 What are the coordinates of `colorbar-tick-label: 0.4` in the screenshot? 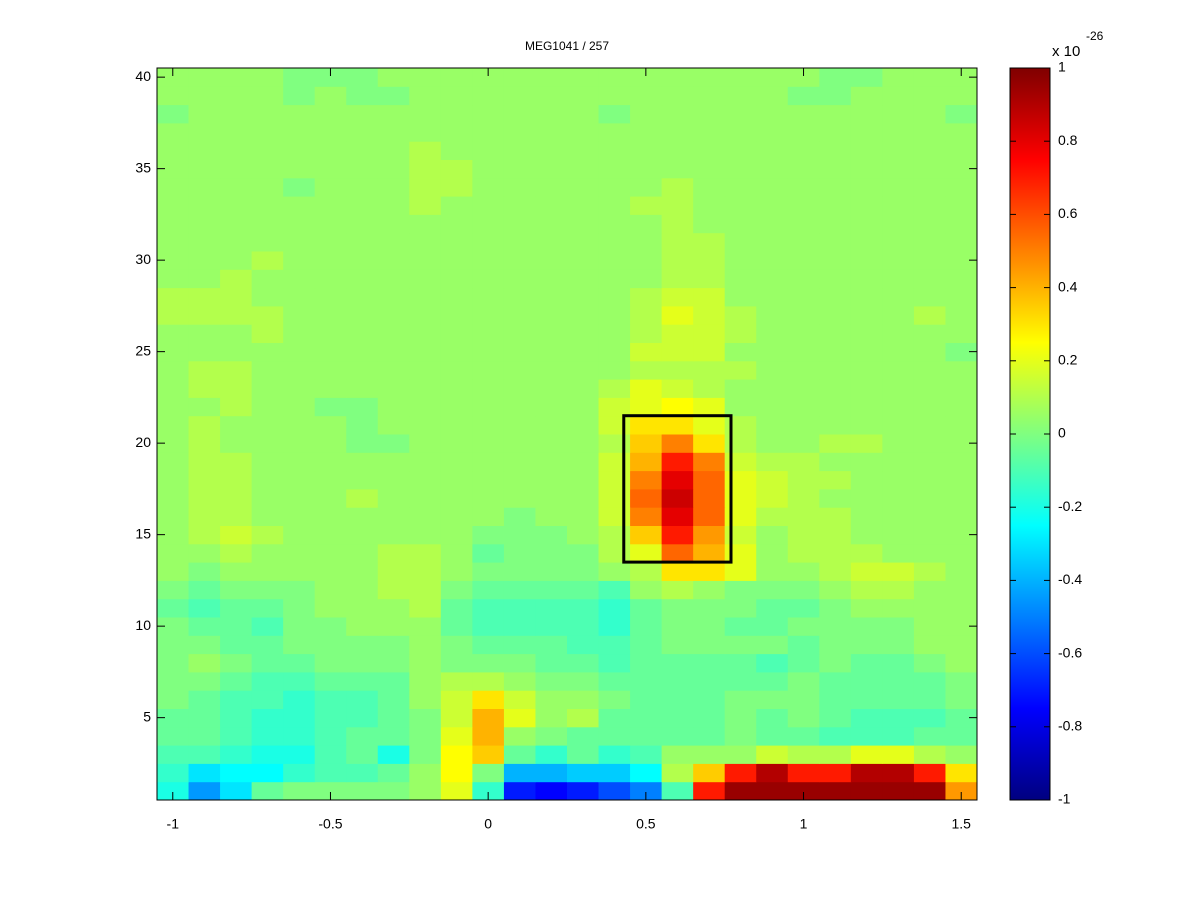 It's located at (1068, 286).